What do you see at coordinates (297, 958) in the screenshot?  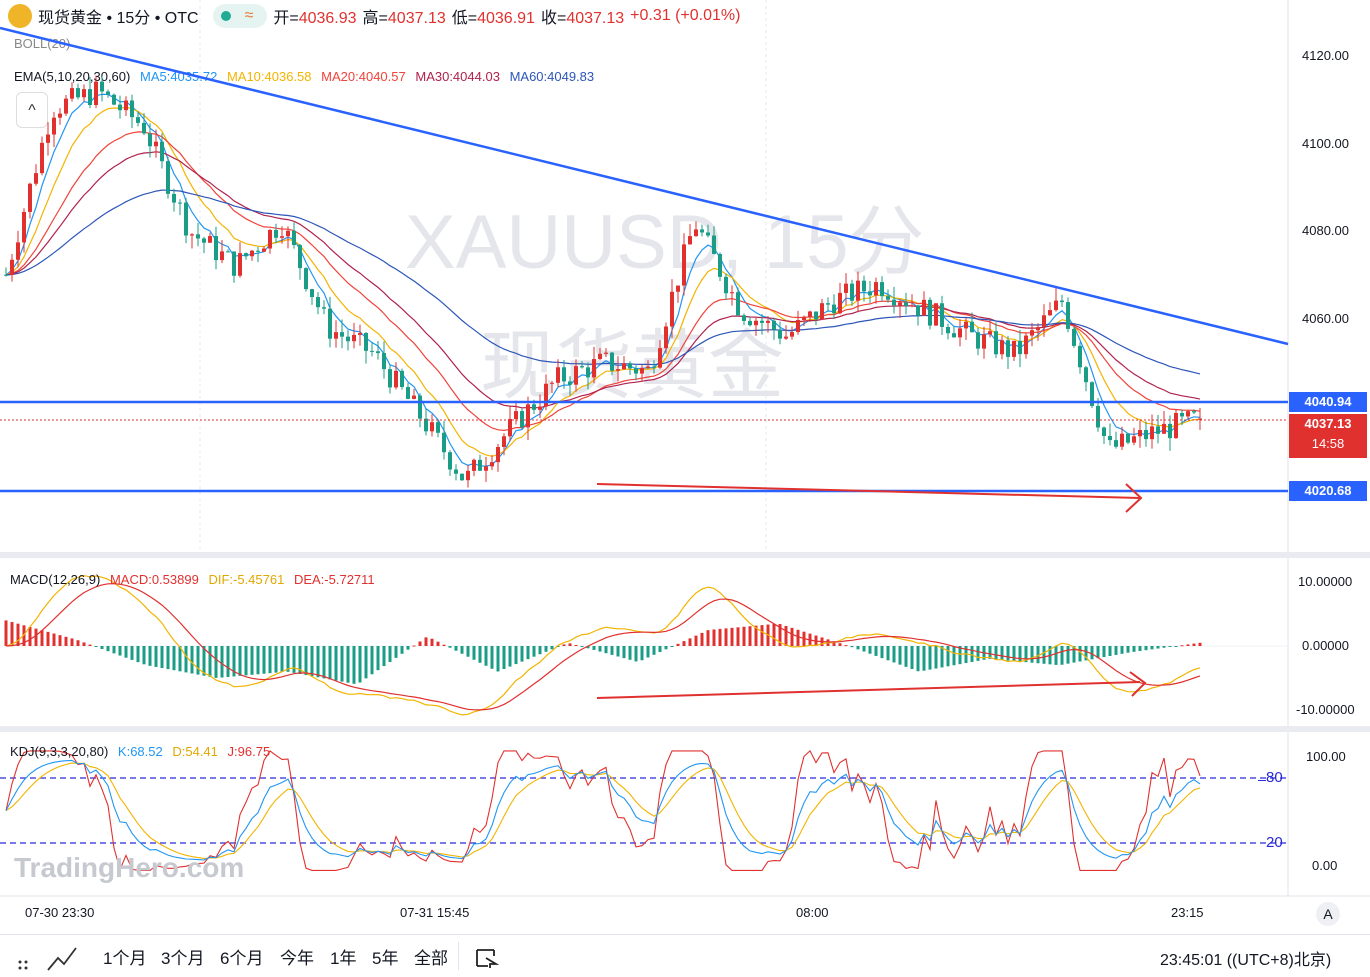 I see `range-ytd: 今年` at bounding box center [297, 958].